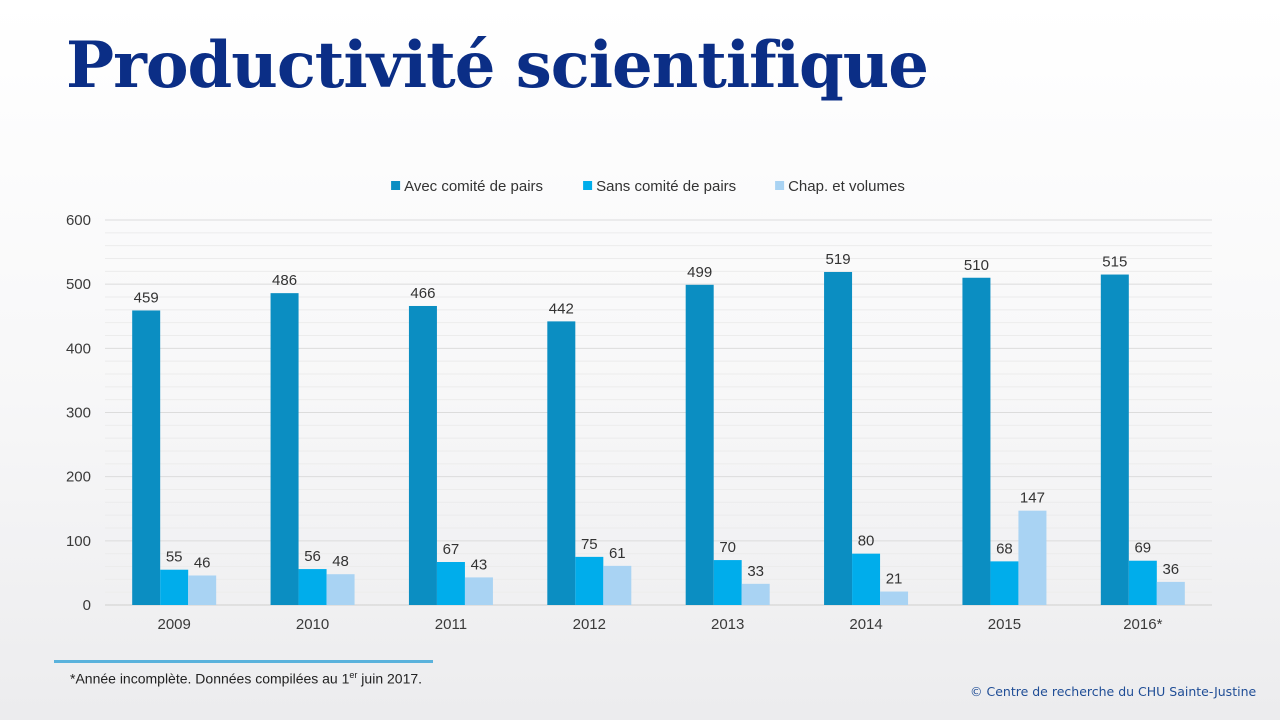 The image size is (1280, 720). Describe the element at coordinates (243, 661) in the screenshot. I see `footnote-divider` at that location.